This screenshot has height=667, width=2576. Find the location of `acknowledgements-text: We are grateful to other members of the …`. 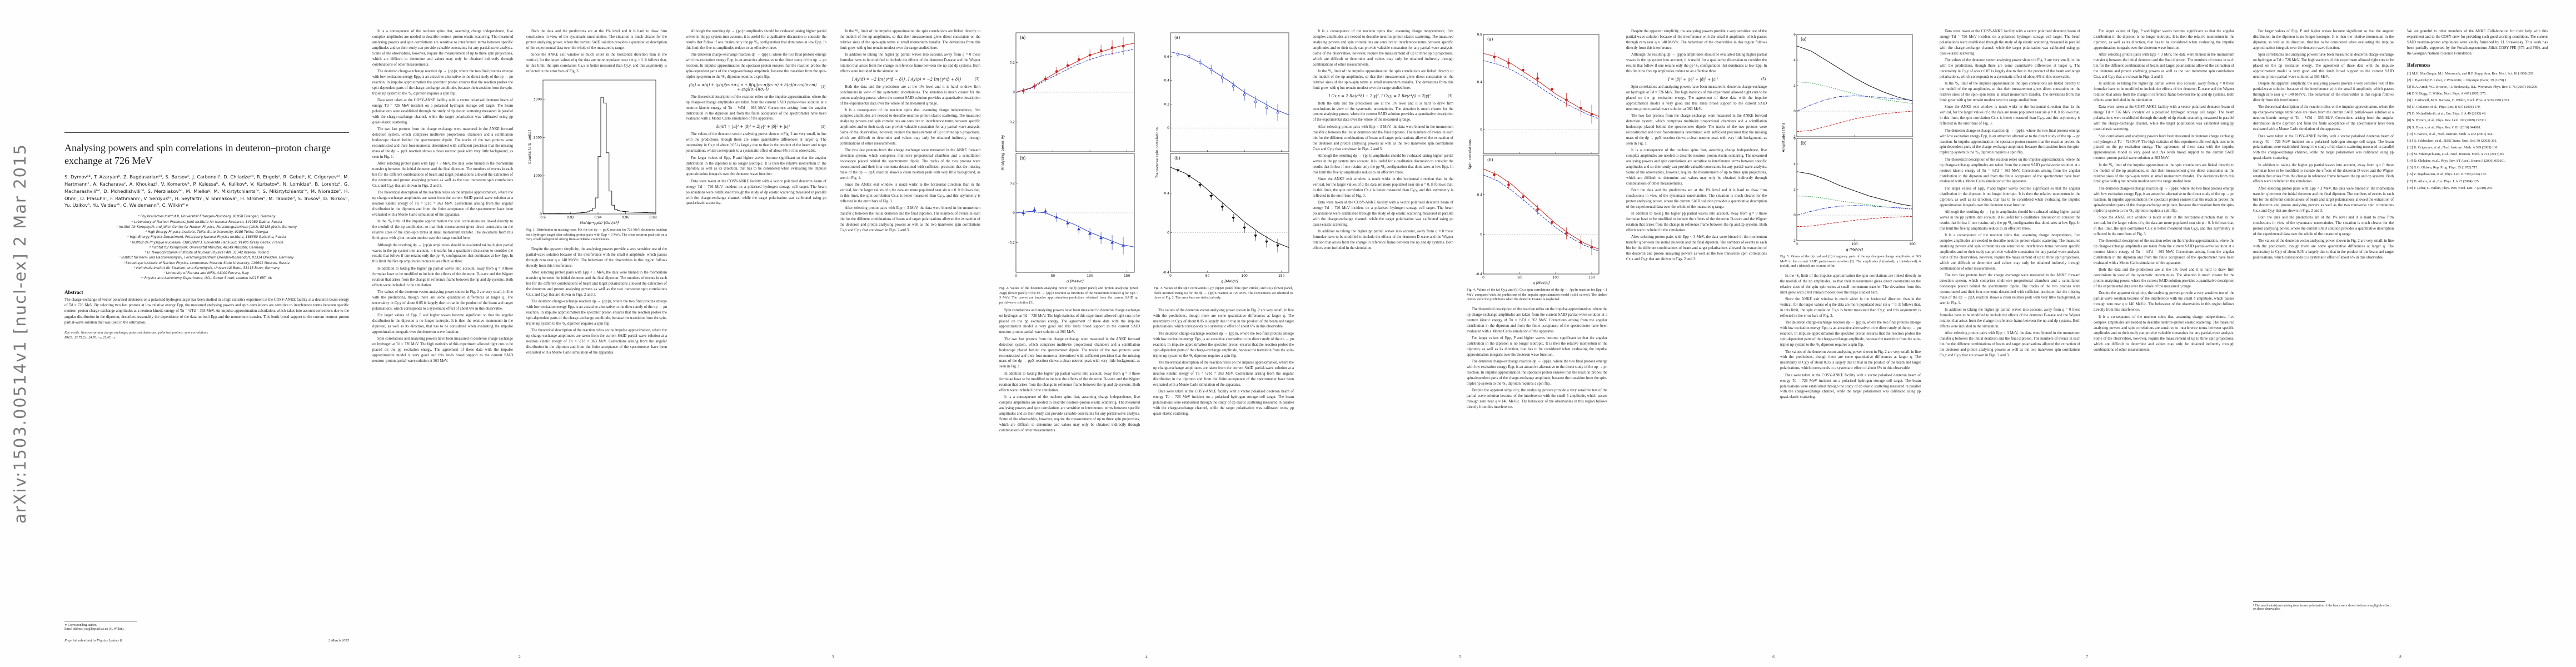

acknowledgements-text: We are grateful to other members of the … is located at coordinates (2477, 42).